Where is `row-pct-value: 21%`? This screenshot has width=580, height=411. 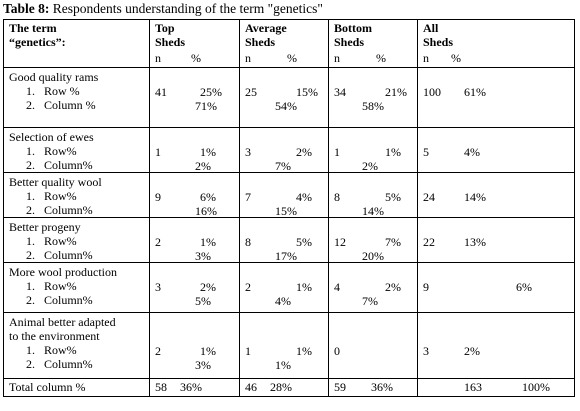 row-pct-value: 21% is located at coordinates (396, 92).